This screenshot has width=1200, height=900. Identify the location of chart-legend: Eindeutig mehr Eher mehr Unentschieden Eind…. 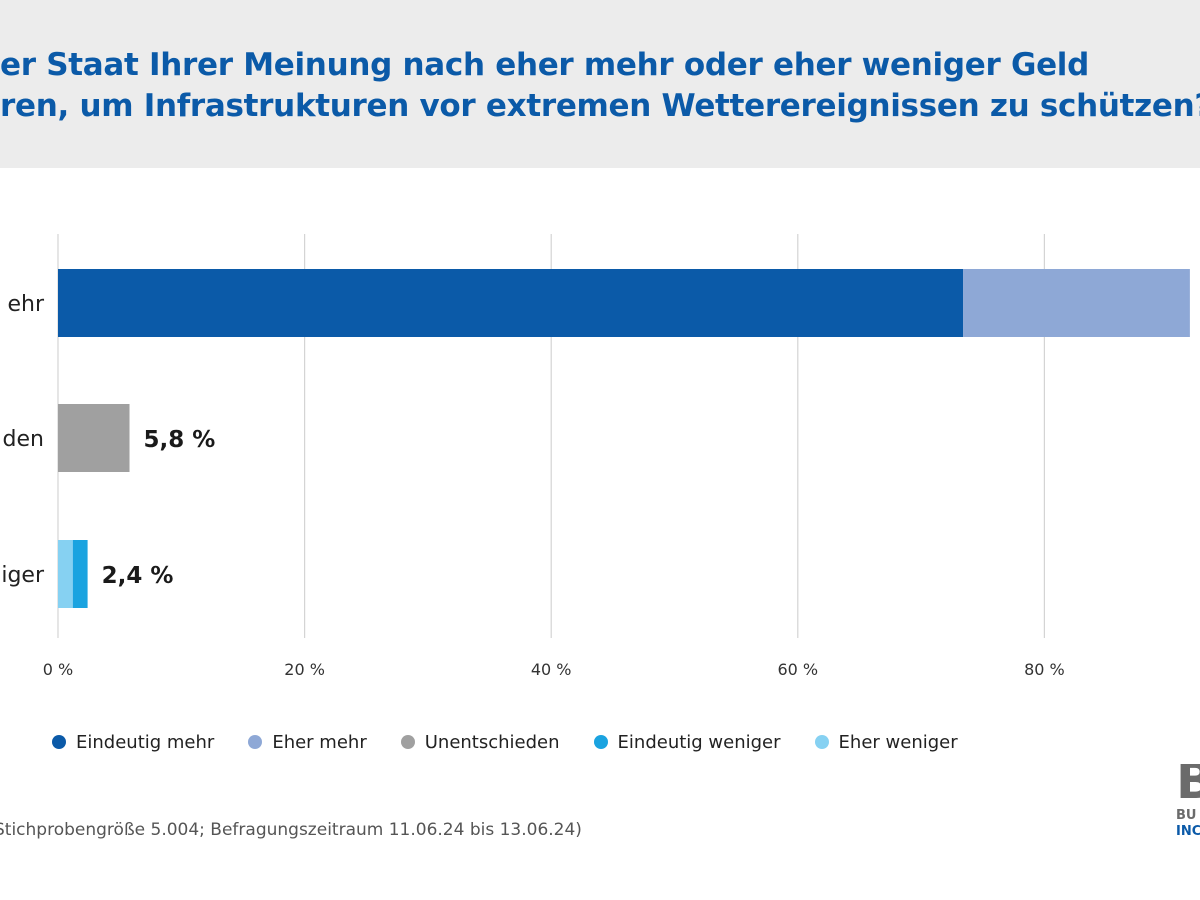
(522, 742).